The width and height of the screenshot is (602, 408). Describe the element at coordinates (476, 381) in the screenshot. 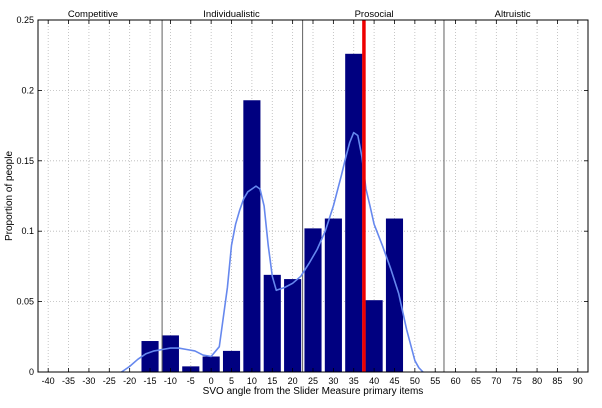

I see `x-tick-label: 65` at that location.